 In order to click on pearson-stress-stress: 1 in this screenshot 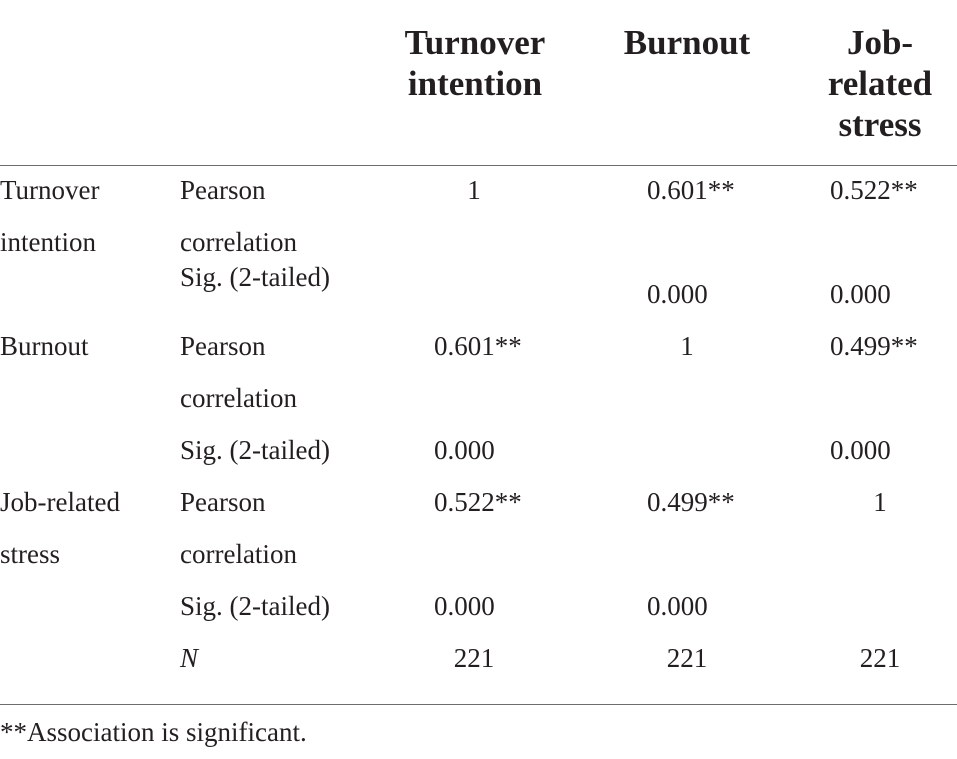, I will do `click(880, 502)`.